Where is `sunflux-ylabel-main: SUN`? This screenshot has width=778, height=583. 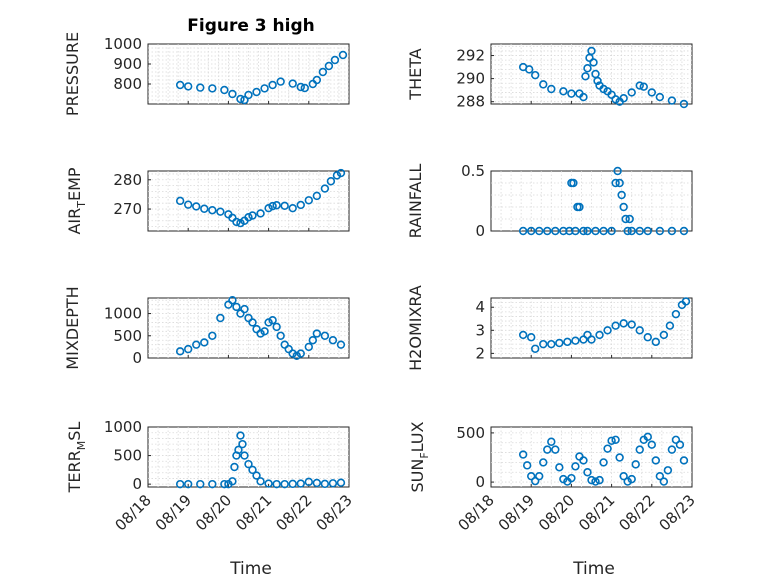
sunflux-ylabel-main: SUN is located at coordinates (417, 476).